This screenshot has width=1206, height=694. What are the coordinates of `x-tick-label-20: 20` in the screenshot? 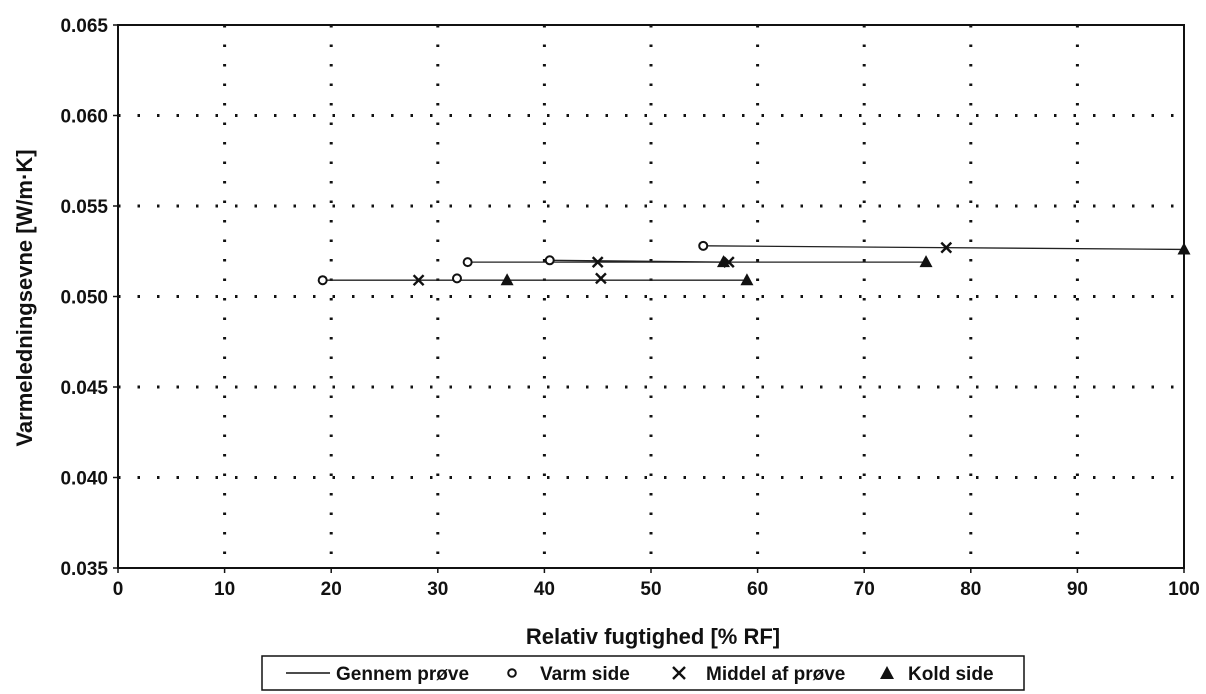 It's located at (331, 589).